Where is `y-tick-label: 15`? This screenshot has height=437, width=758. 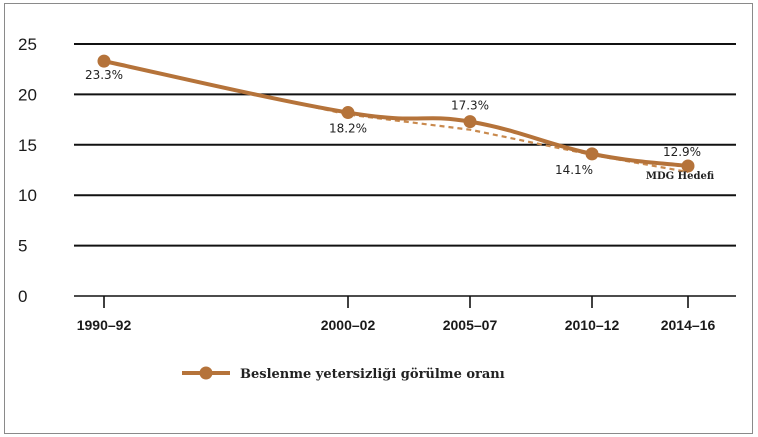
y-tick-label: 15 is located at coordinates (27, 145).